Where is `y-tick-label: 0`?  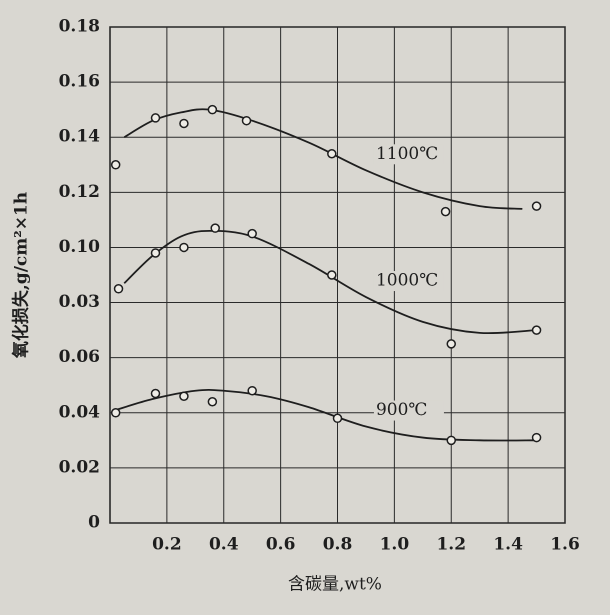
y-tick-label: 0 is located at coordinates (94, 523).